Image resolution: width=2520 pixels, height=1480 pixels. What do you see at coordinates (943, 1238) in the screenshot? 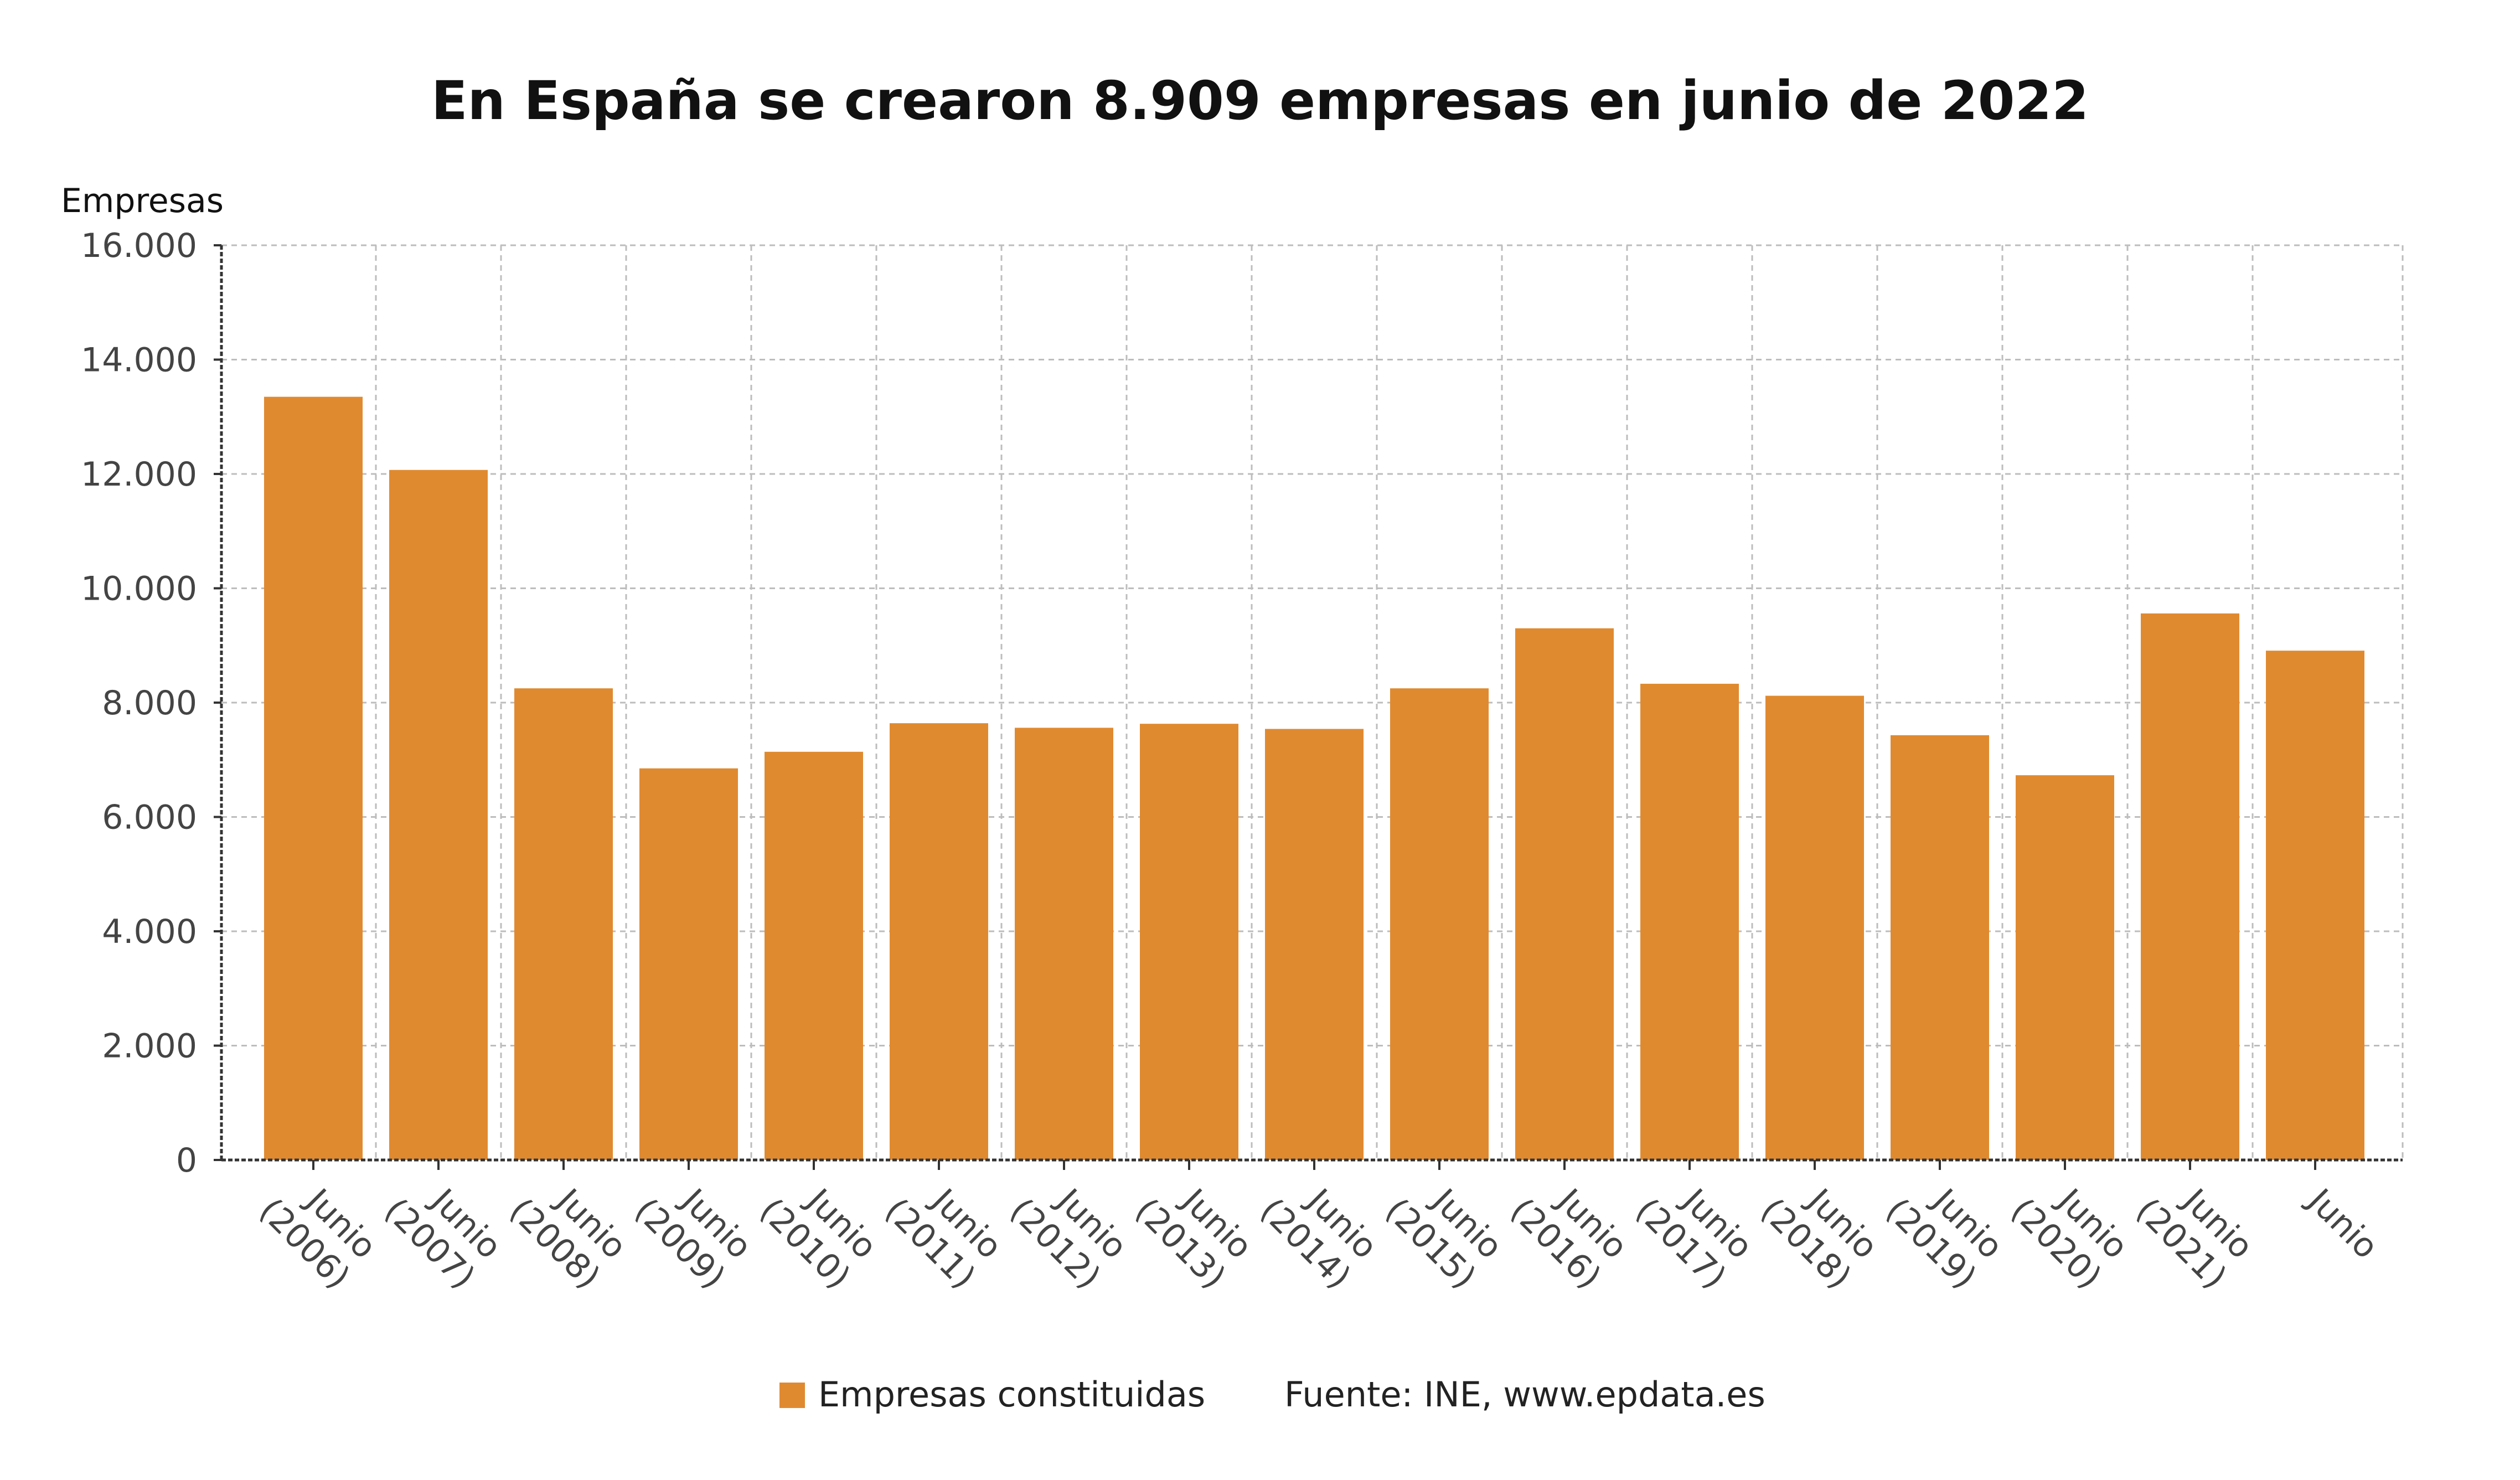
I see `x-tick-label: Junio(2011)` at bounding box center [943, 1238].